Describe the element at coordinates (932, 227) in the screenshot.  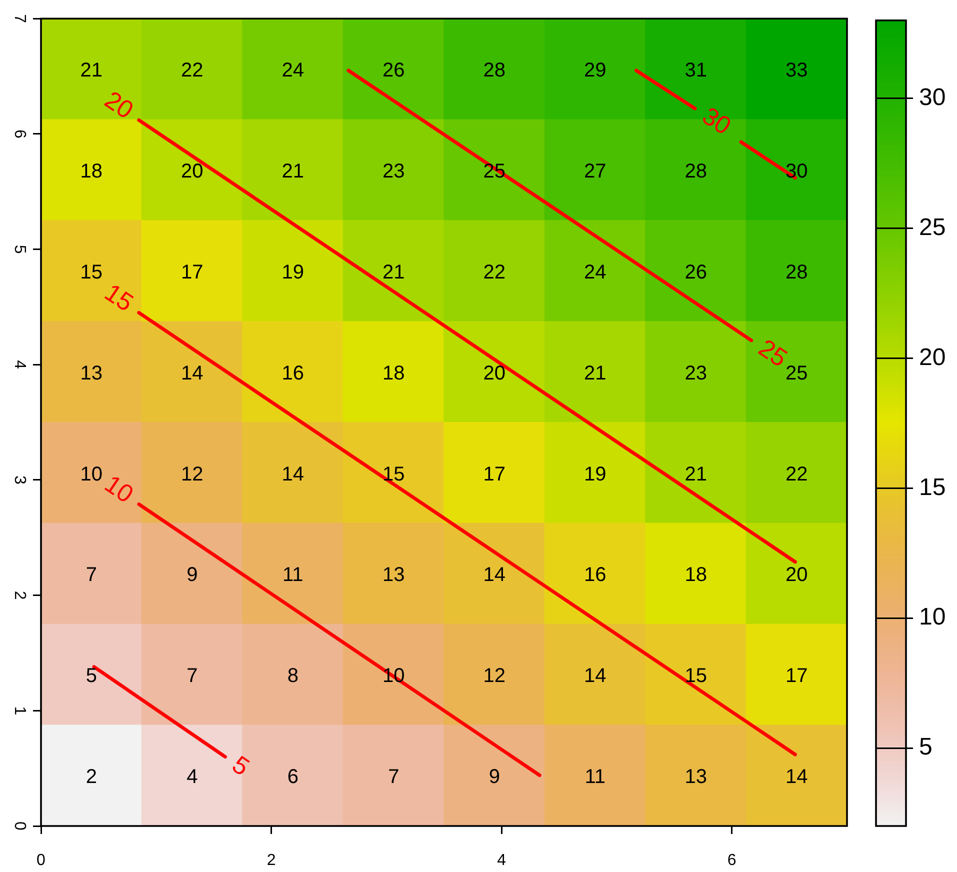
I see `color-bar-label: 25` at that location.